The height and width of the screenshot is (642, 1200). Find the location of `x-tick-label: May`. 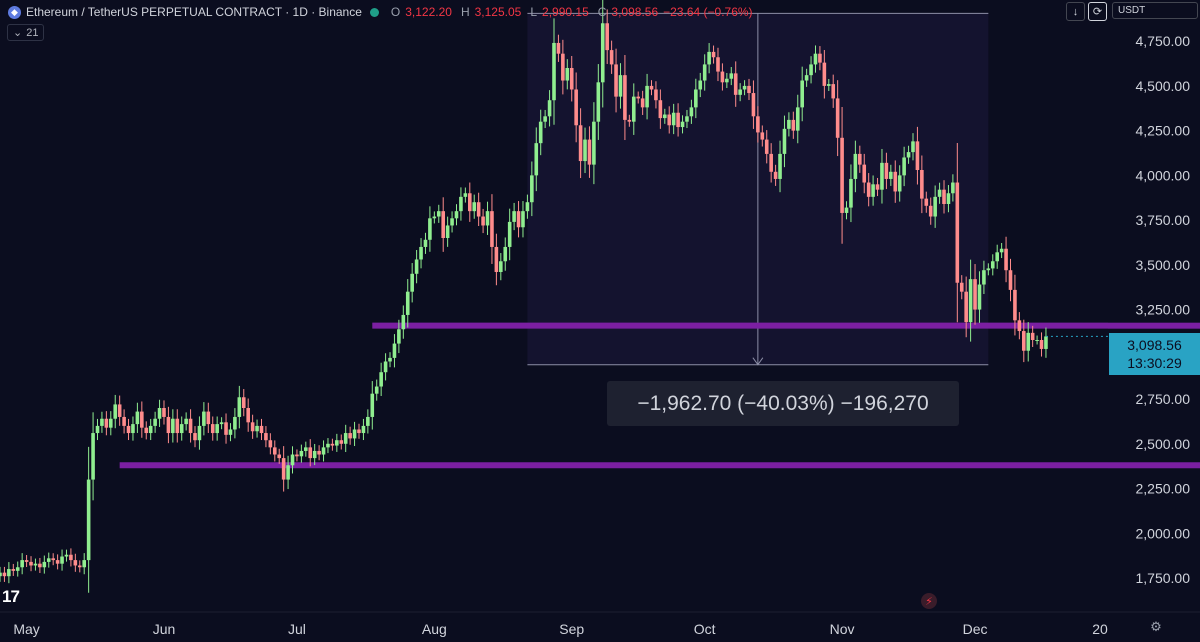

x-tick-label: May is located at coordinates (26, 629).